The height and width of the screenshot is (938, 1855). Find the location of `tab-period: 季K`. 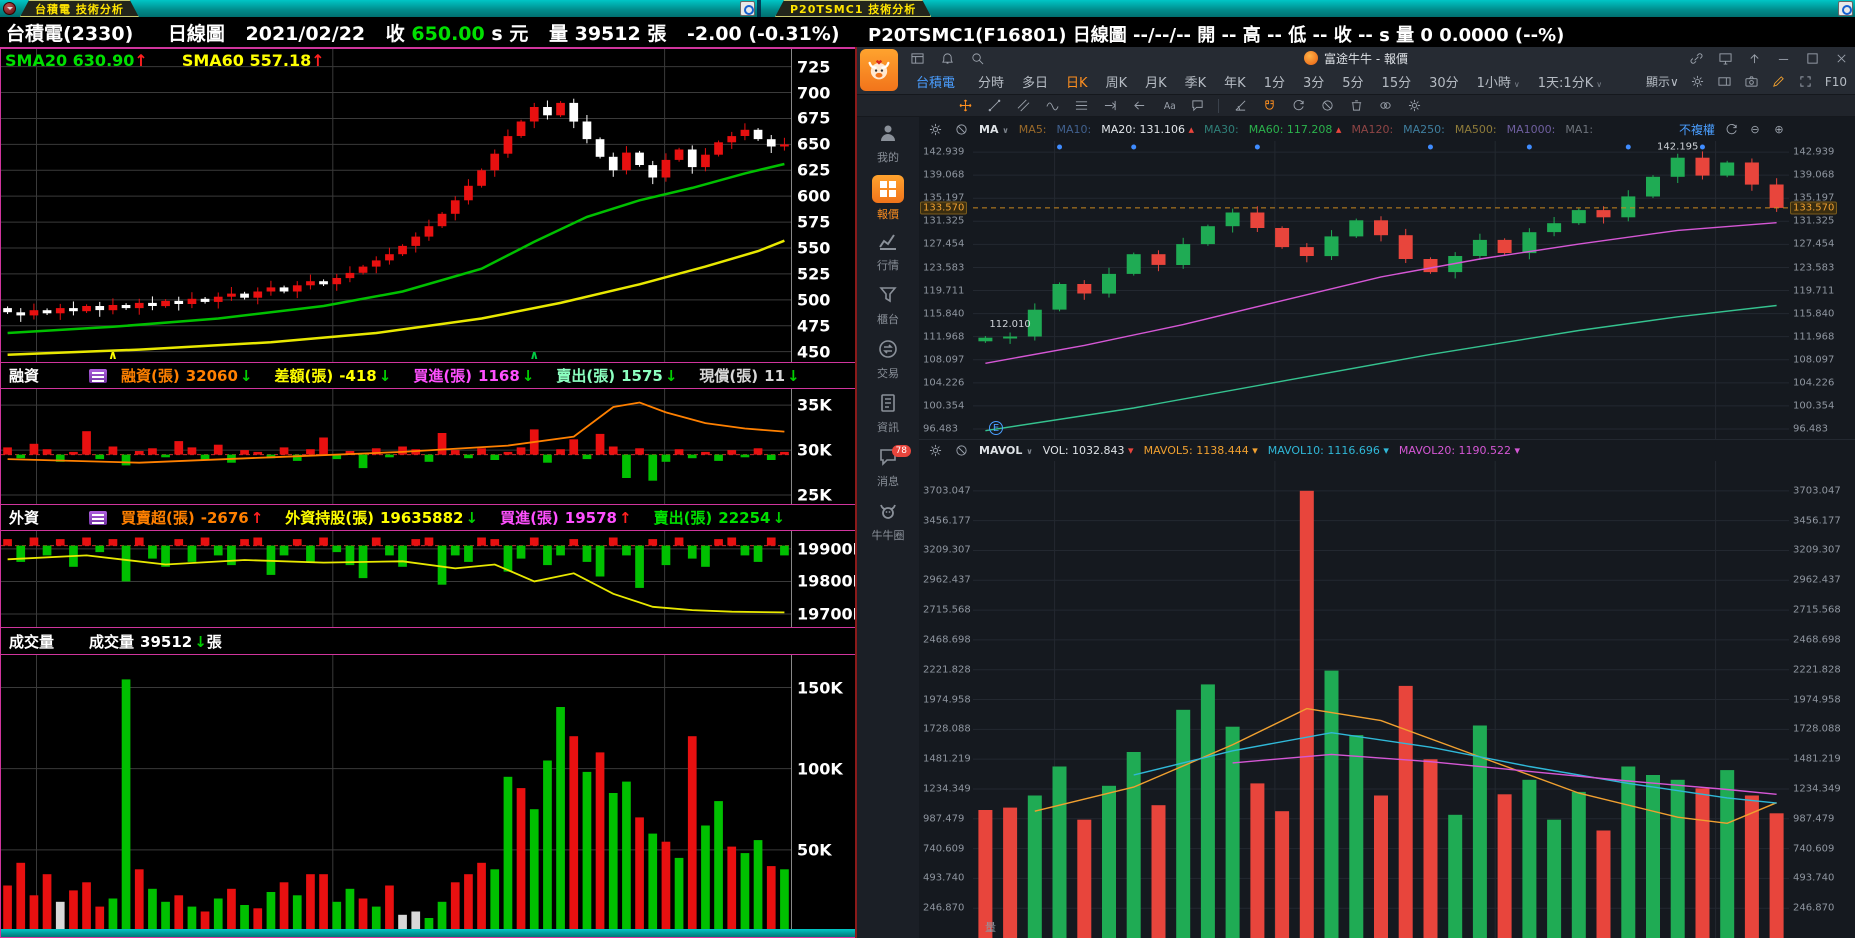

tab-period: 季K is located at coordinates (1195, 83).